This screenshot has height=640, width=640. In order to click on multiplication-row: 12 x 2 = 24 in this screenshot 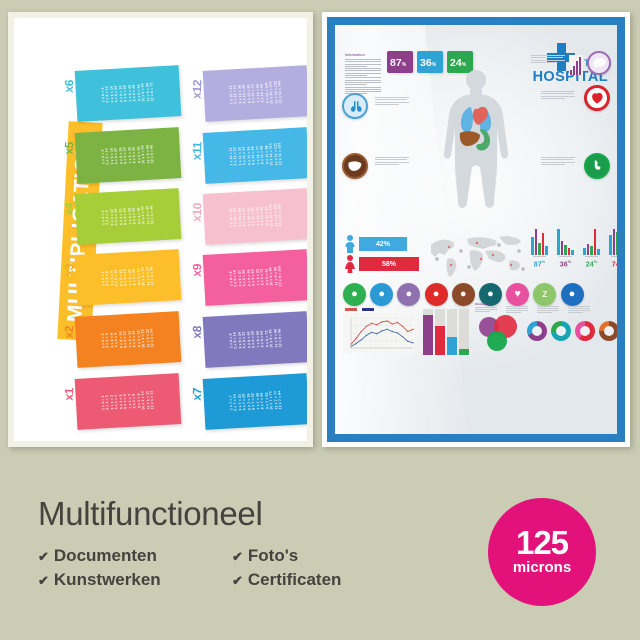, I will do `click(152, 338)`.